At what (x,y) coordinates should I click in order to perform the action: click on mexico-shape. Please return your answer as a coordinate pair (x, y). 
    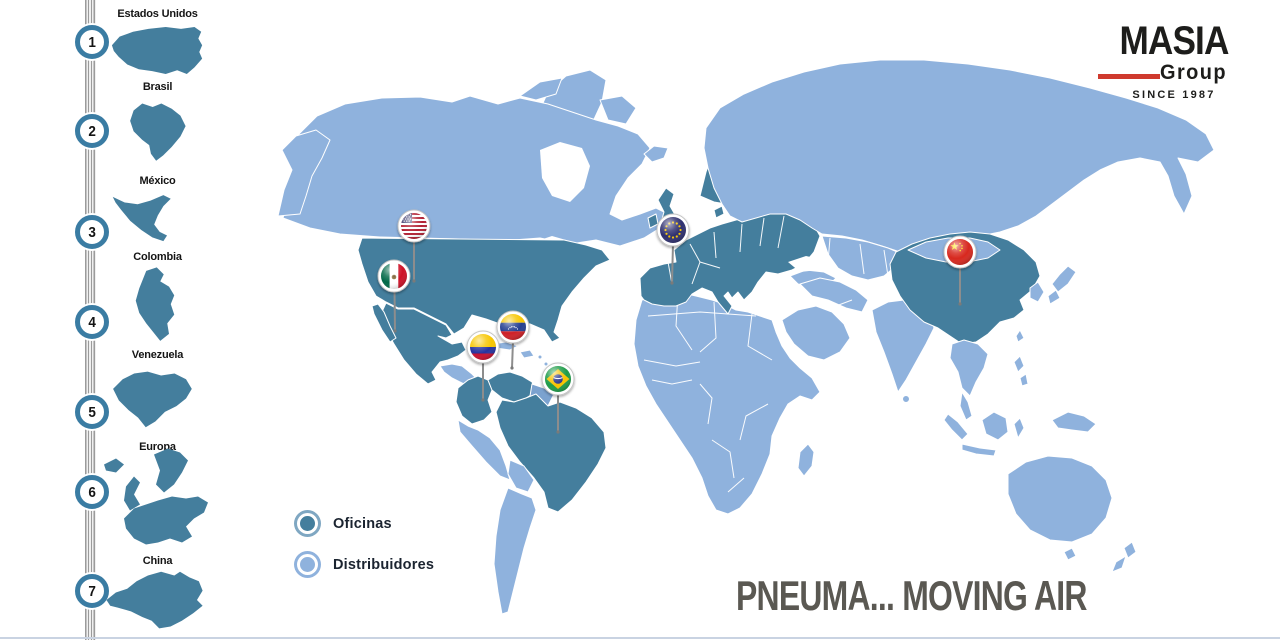
    Looking at the image, I should click on (423, 343).